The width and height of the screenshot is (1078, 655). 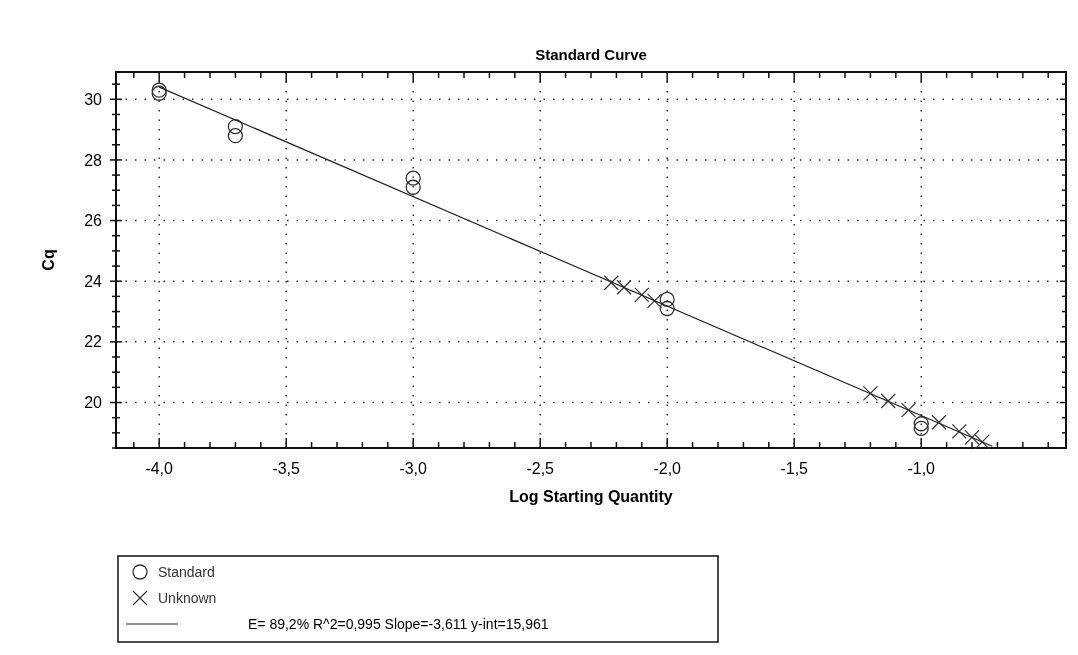 What do you see at coordinates (93, 403) in the screenshot?
I see `y-tick-label: 20` at bounding box center [93, 403].